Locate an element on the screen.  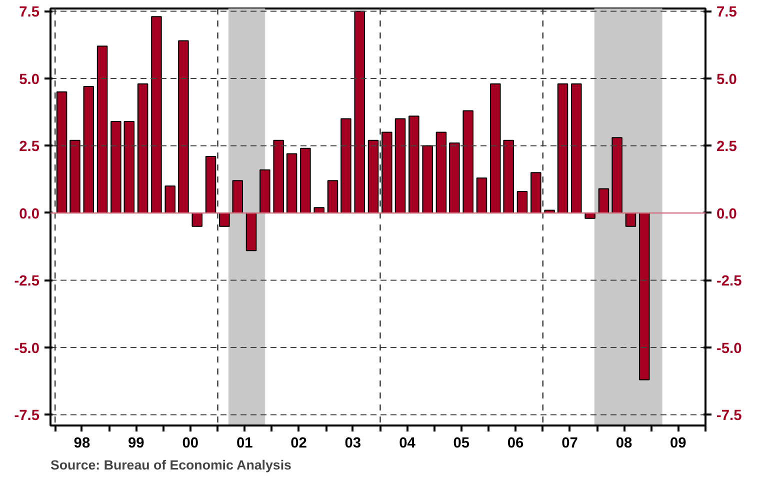
y-tick-label: -7.5 is located at coordinates (27, 416).